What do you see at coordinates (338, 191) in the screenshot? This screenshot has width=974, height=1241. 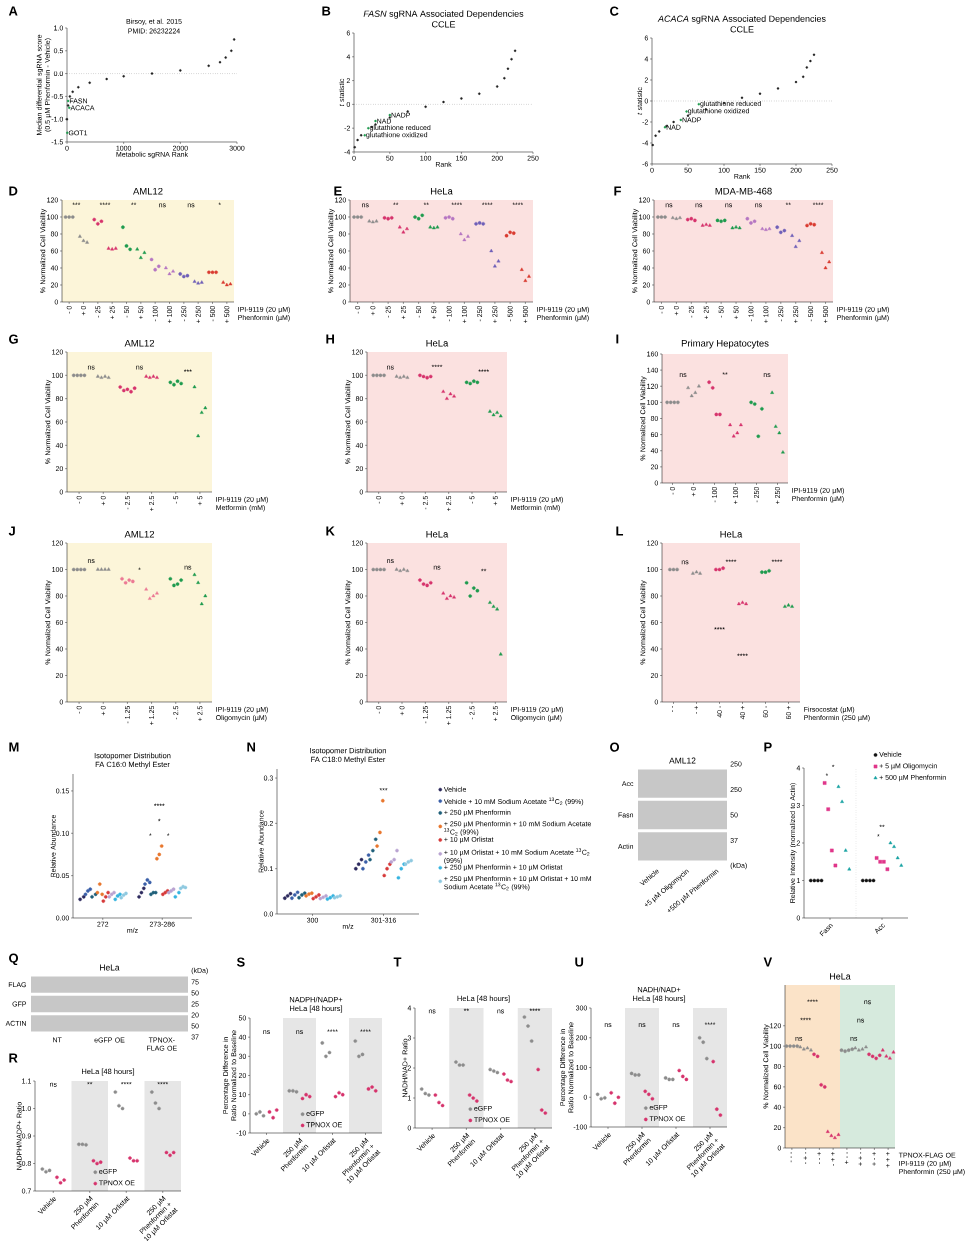 I see `text: E` at bounding box center [338, 191].